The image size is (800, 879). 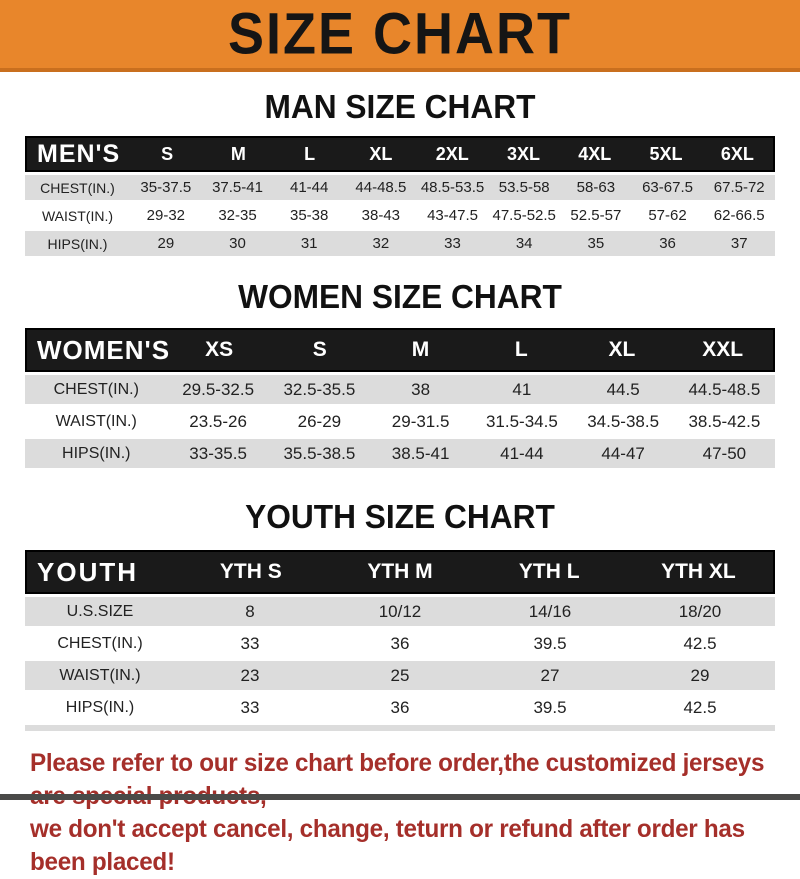 I want to click on men-cell: 30, so click(x=237, y=243).